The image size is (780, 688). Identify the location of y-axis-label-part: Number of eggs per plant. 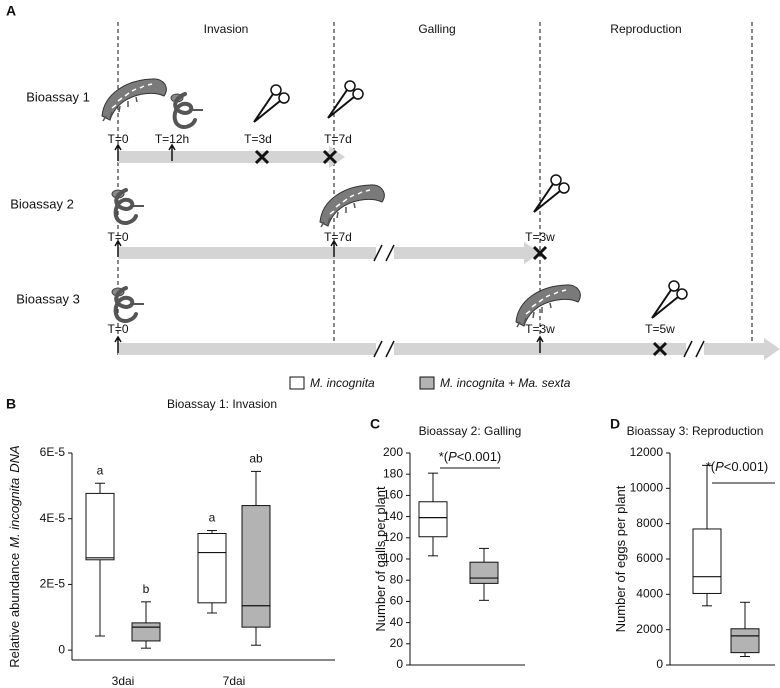
(620, 558).